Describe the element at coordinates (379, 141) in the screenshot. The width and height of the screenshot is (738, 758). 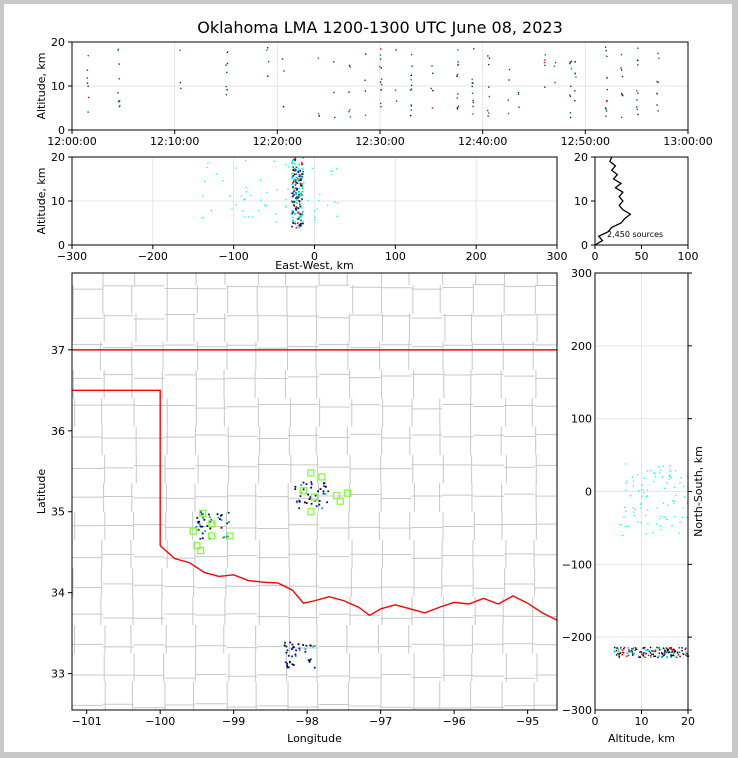
I see `x-tick-label: 12:30:00` at that location.